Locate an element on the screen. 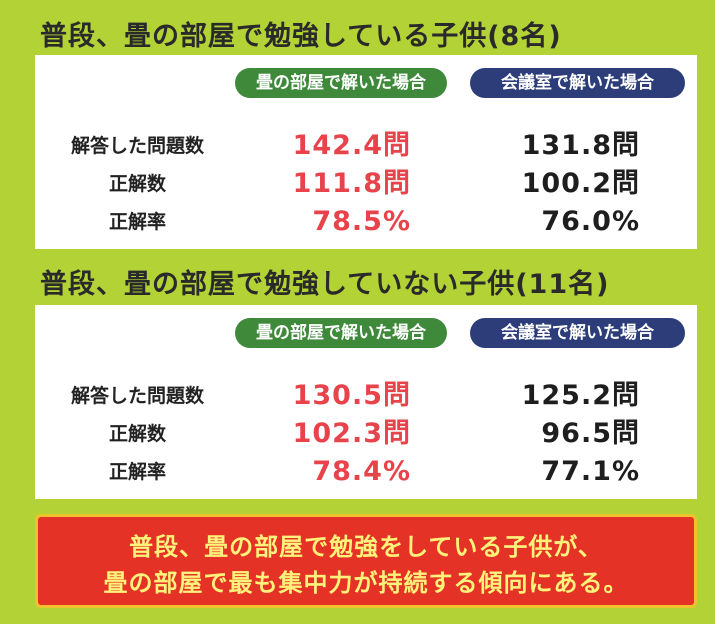 The height and width of the screenshot is (624, 715). conclusion-line: 畳の部屋で最も集中力が持続する傾向にある。 is located at coordinates (366, 583).